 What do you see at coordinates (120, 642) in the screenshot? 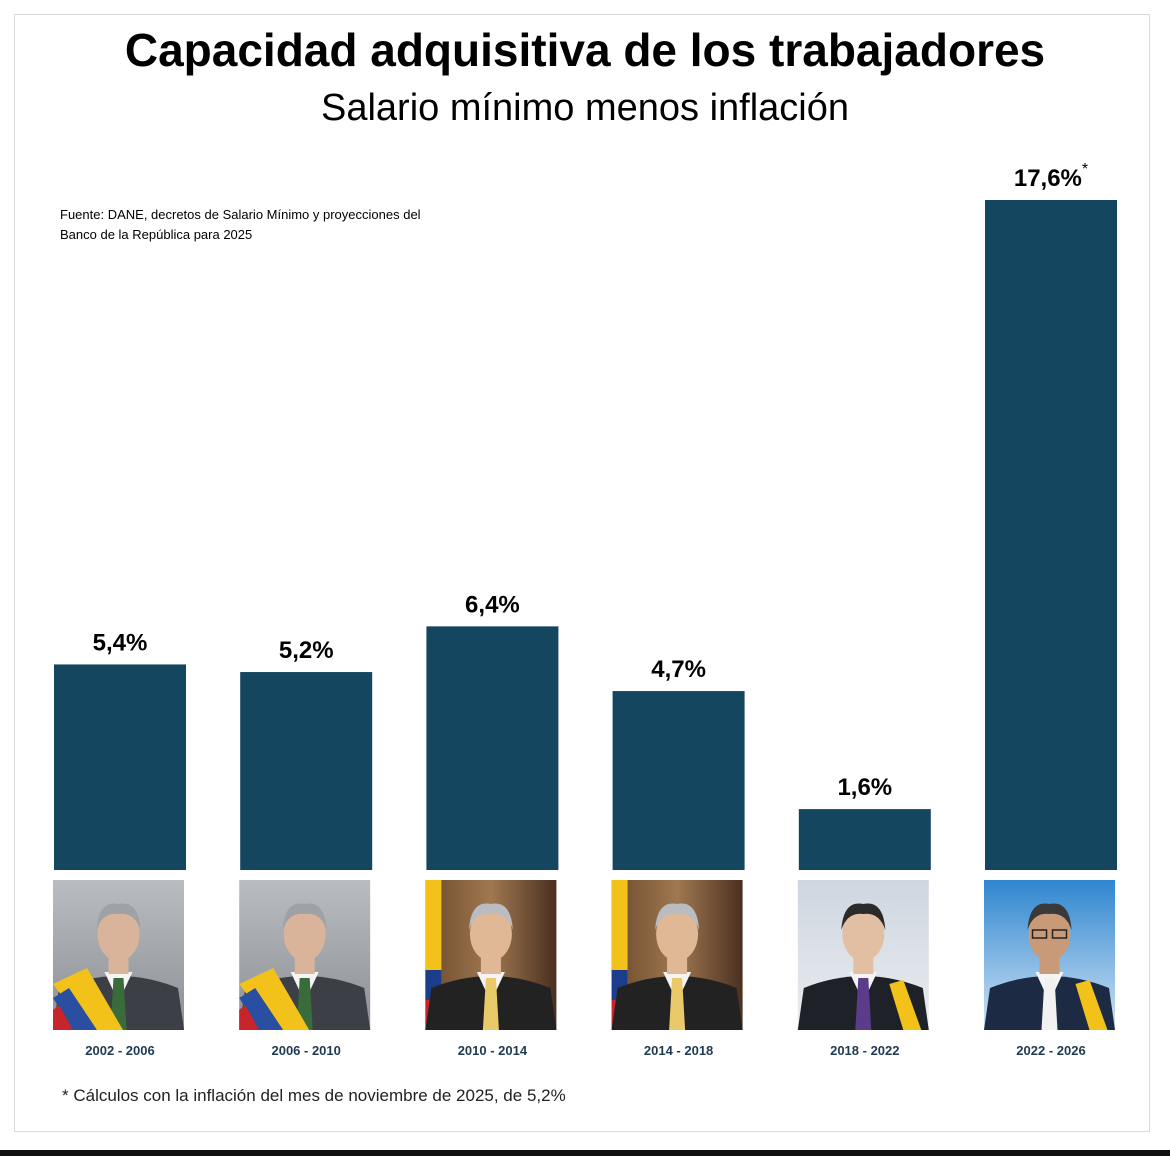
I see `value-label-1: 5,4%` at bounding box center [120, 642].